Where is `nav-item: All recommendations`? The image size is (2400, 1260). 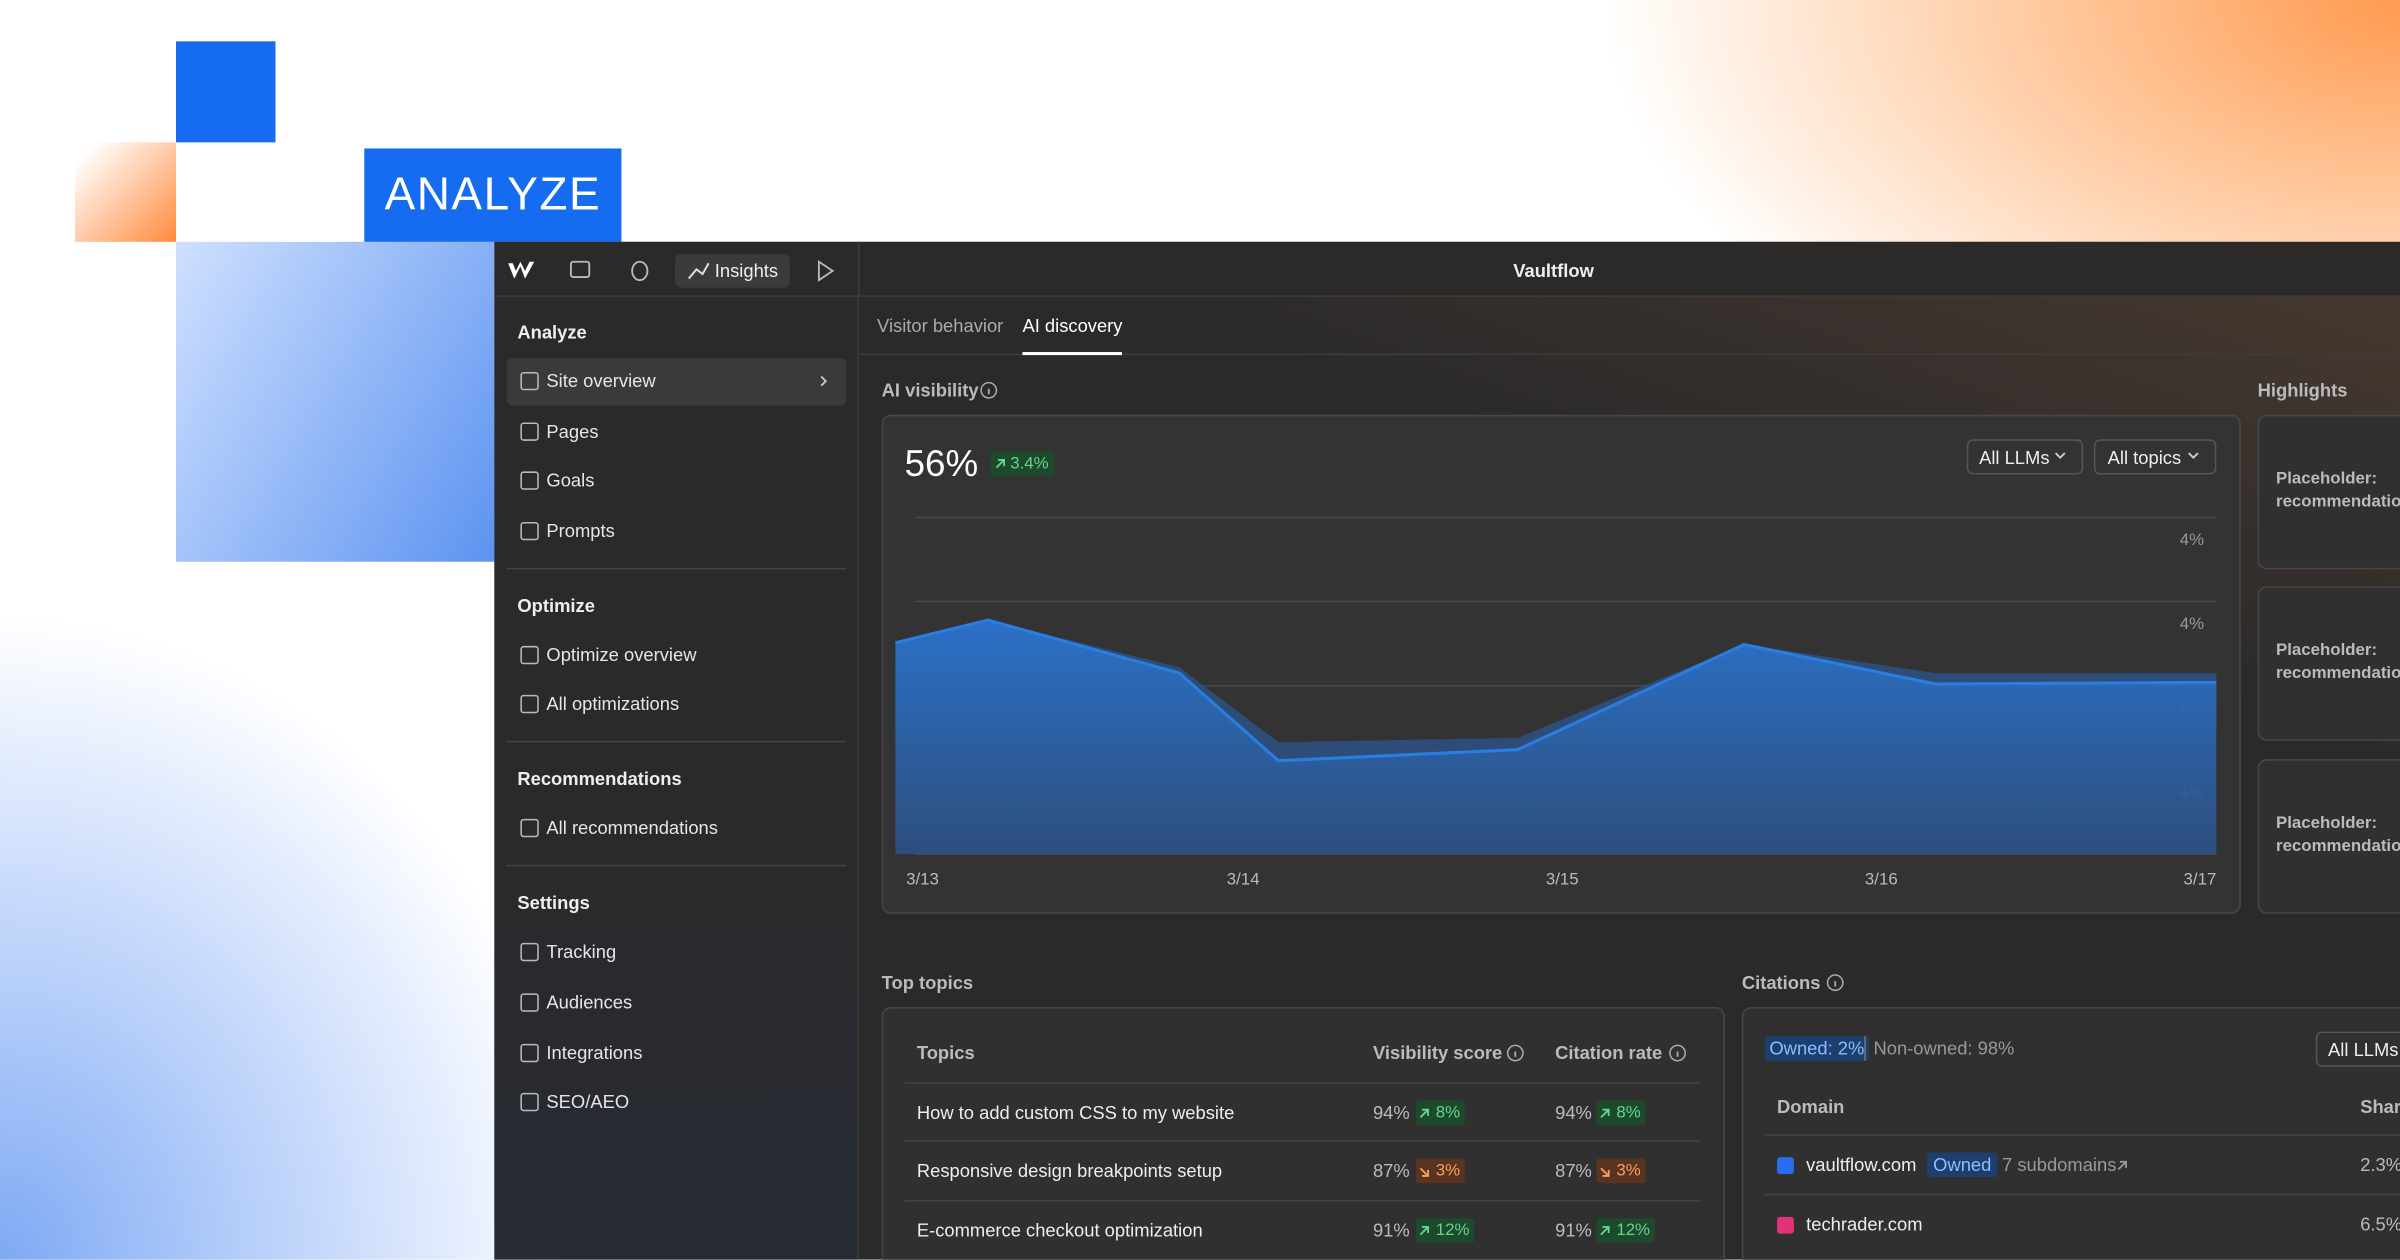 nav-item: All recommendations is located at coordinates (632, 828).